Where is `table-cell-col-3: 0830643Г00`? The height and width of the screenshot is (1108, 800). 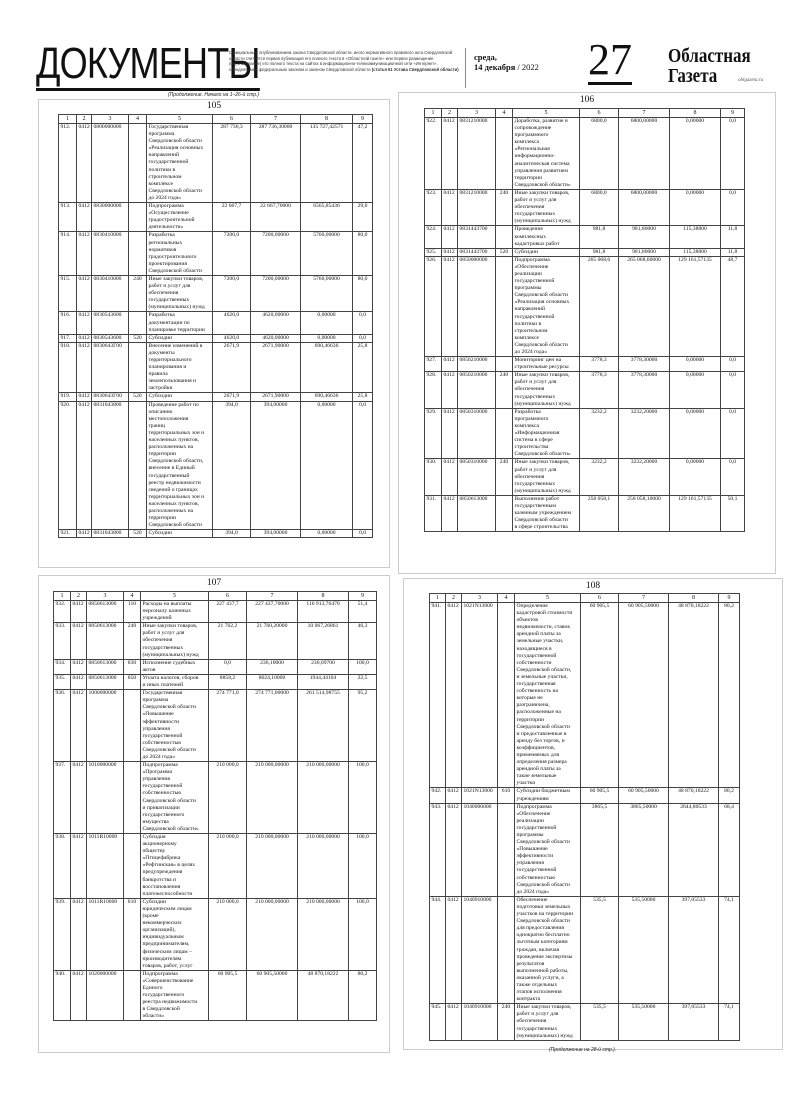 table-cell-col-3: 0830643Г00 is located at coordinates (110, 397).